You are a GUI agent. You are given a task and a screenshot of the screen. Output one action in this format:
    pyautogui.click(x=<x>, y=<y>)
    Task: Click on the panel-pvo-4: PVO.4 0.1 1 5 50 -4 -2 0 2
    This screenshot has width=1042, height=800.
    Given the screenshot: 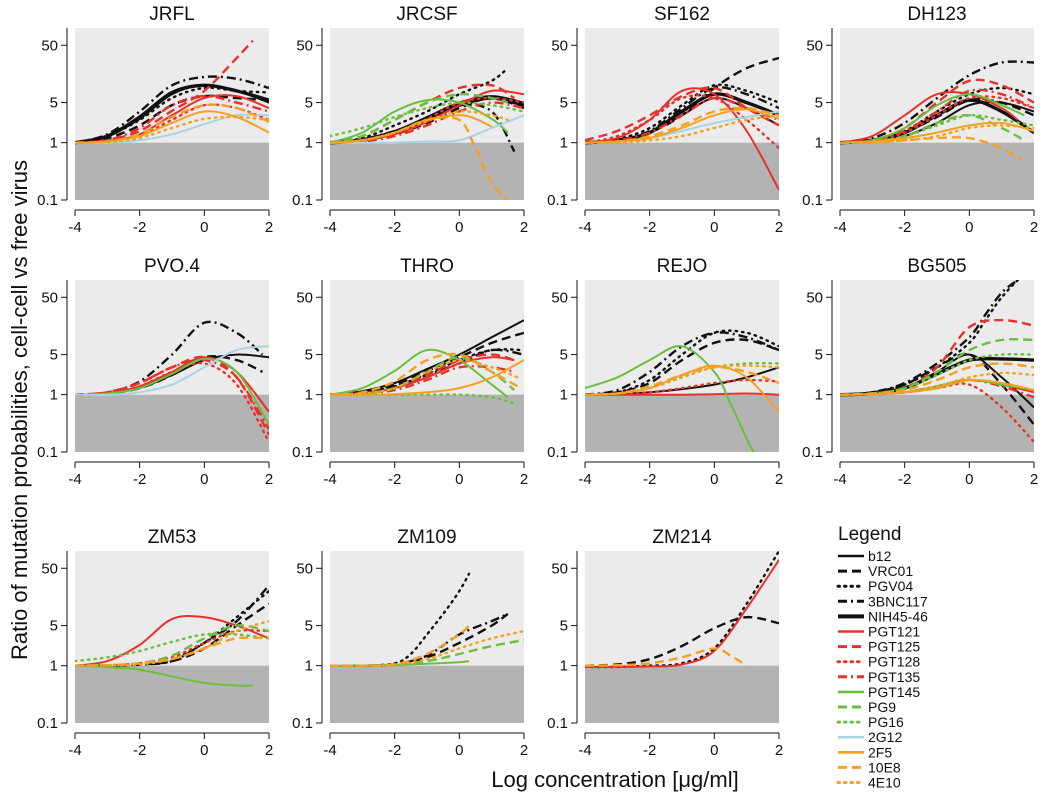 What is the action you would take?
    pyautogui.click(x=155, y=372)
    